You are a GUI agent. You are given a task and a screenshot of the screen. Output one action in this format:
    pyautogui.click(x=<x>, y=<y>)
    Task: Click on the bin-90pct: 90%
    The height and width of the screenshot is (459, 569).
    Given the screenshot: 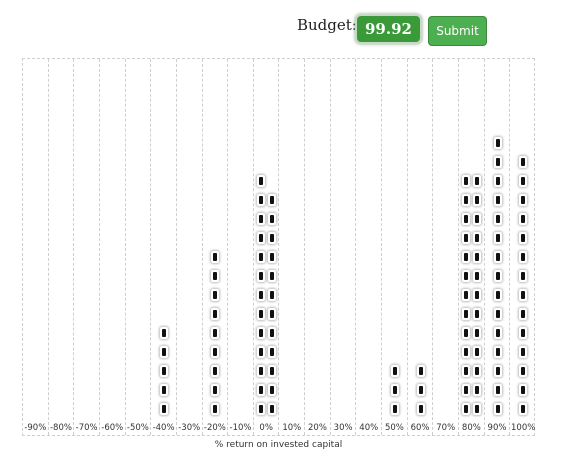 What is the action you would take?
    pyautogui.click(x=498, y=247)
    